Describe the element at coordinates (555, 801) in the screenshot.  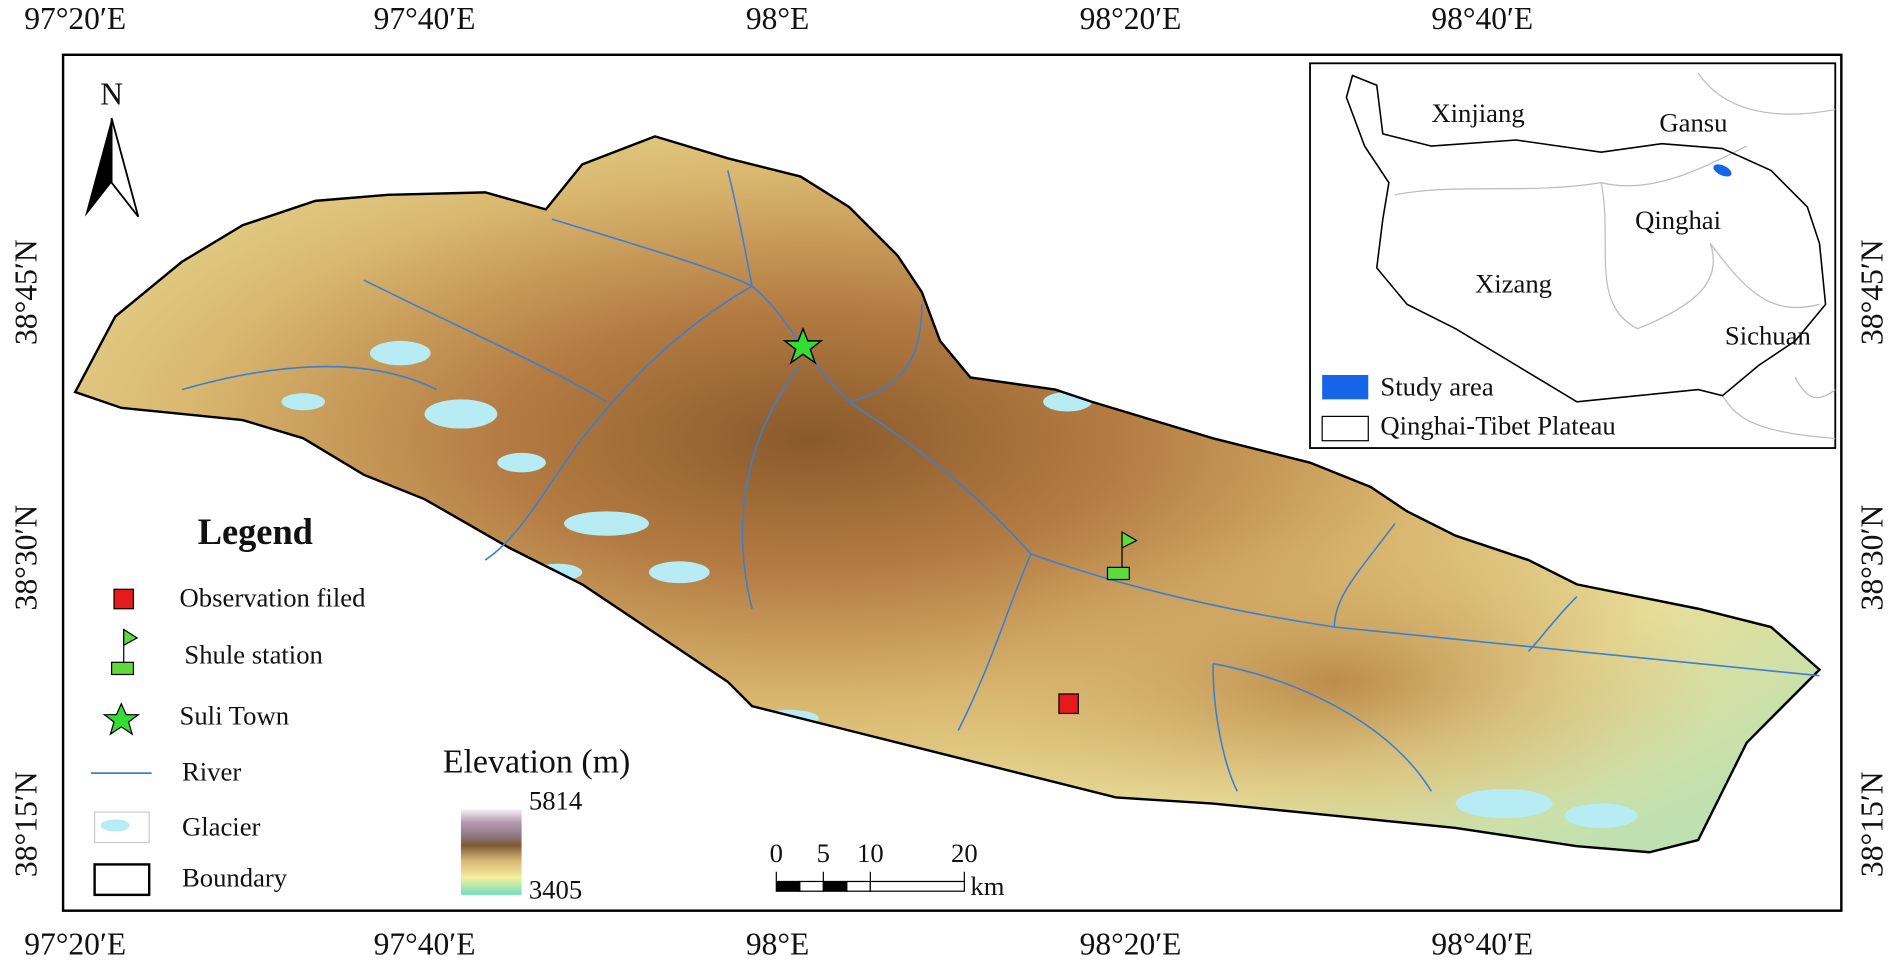
I see `elevation-max: 5814` at that location.